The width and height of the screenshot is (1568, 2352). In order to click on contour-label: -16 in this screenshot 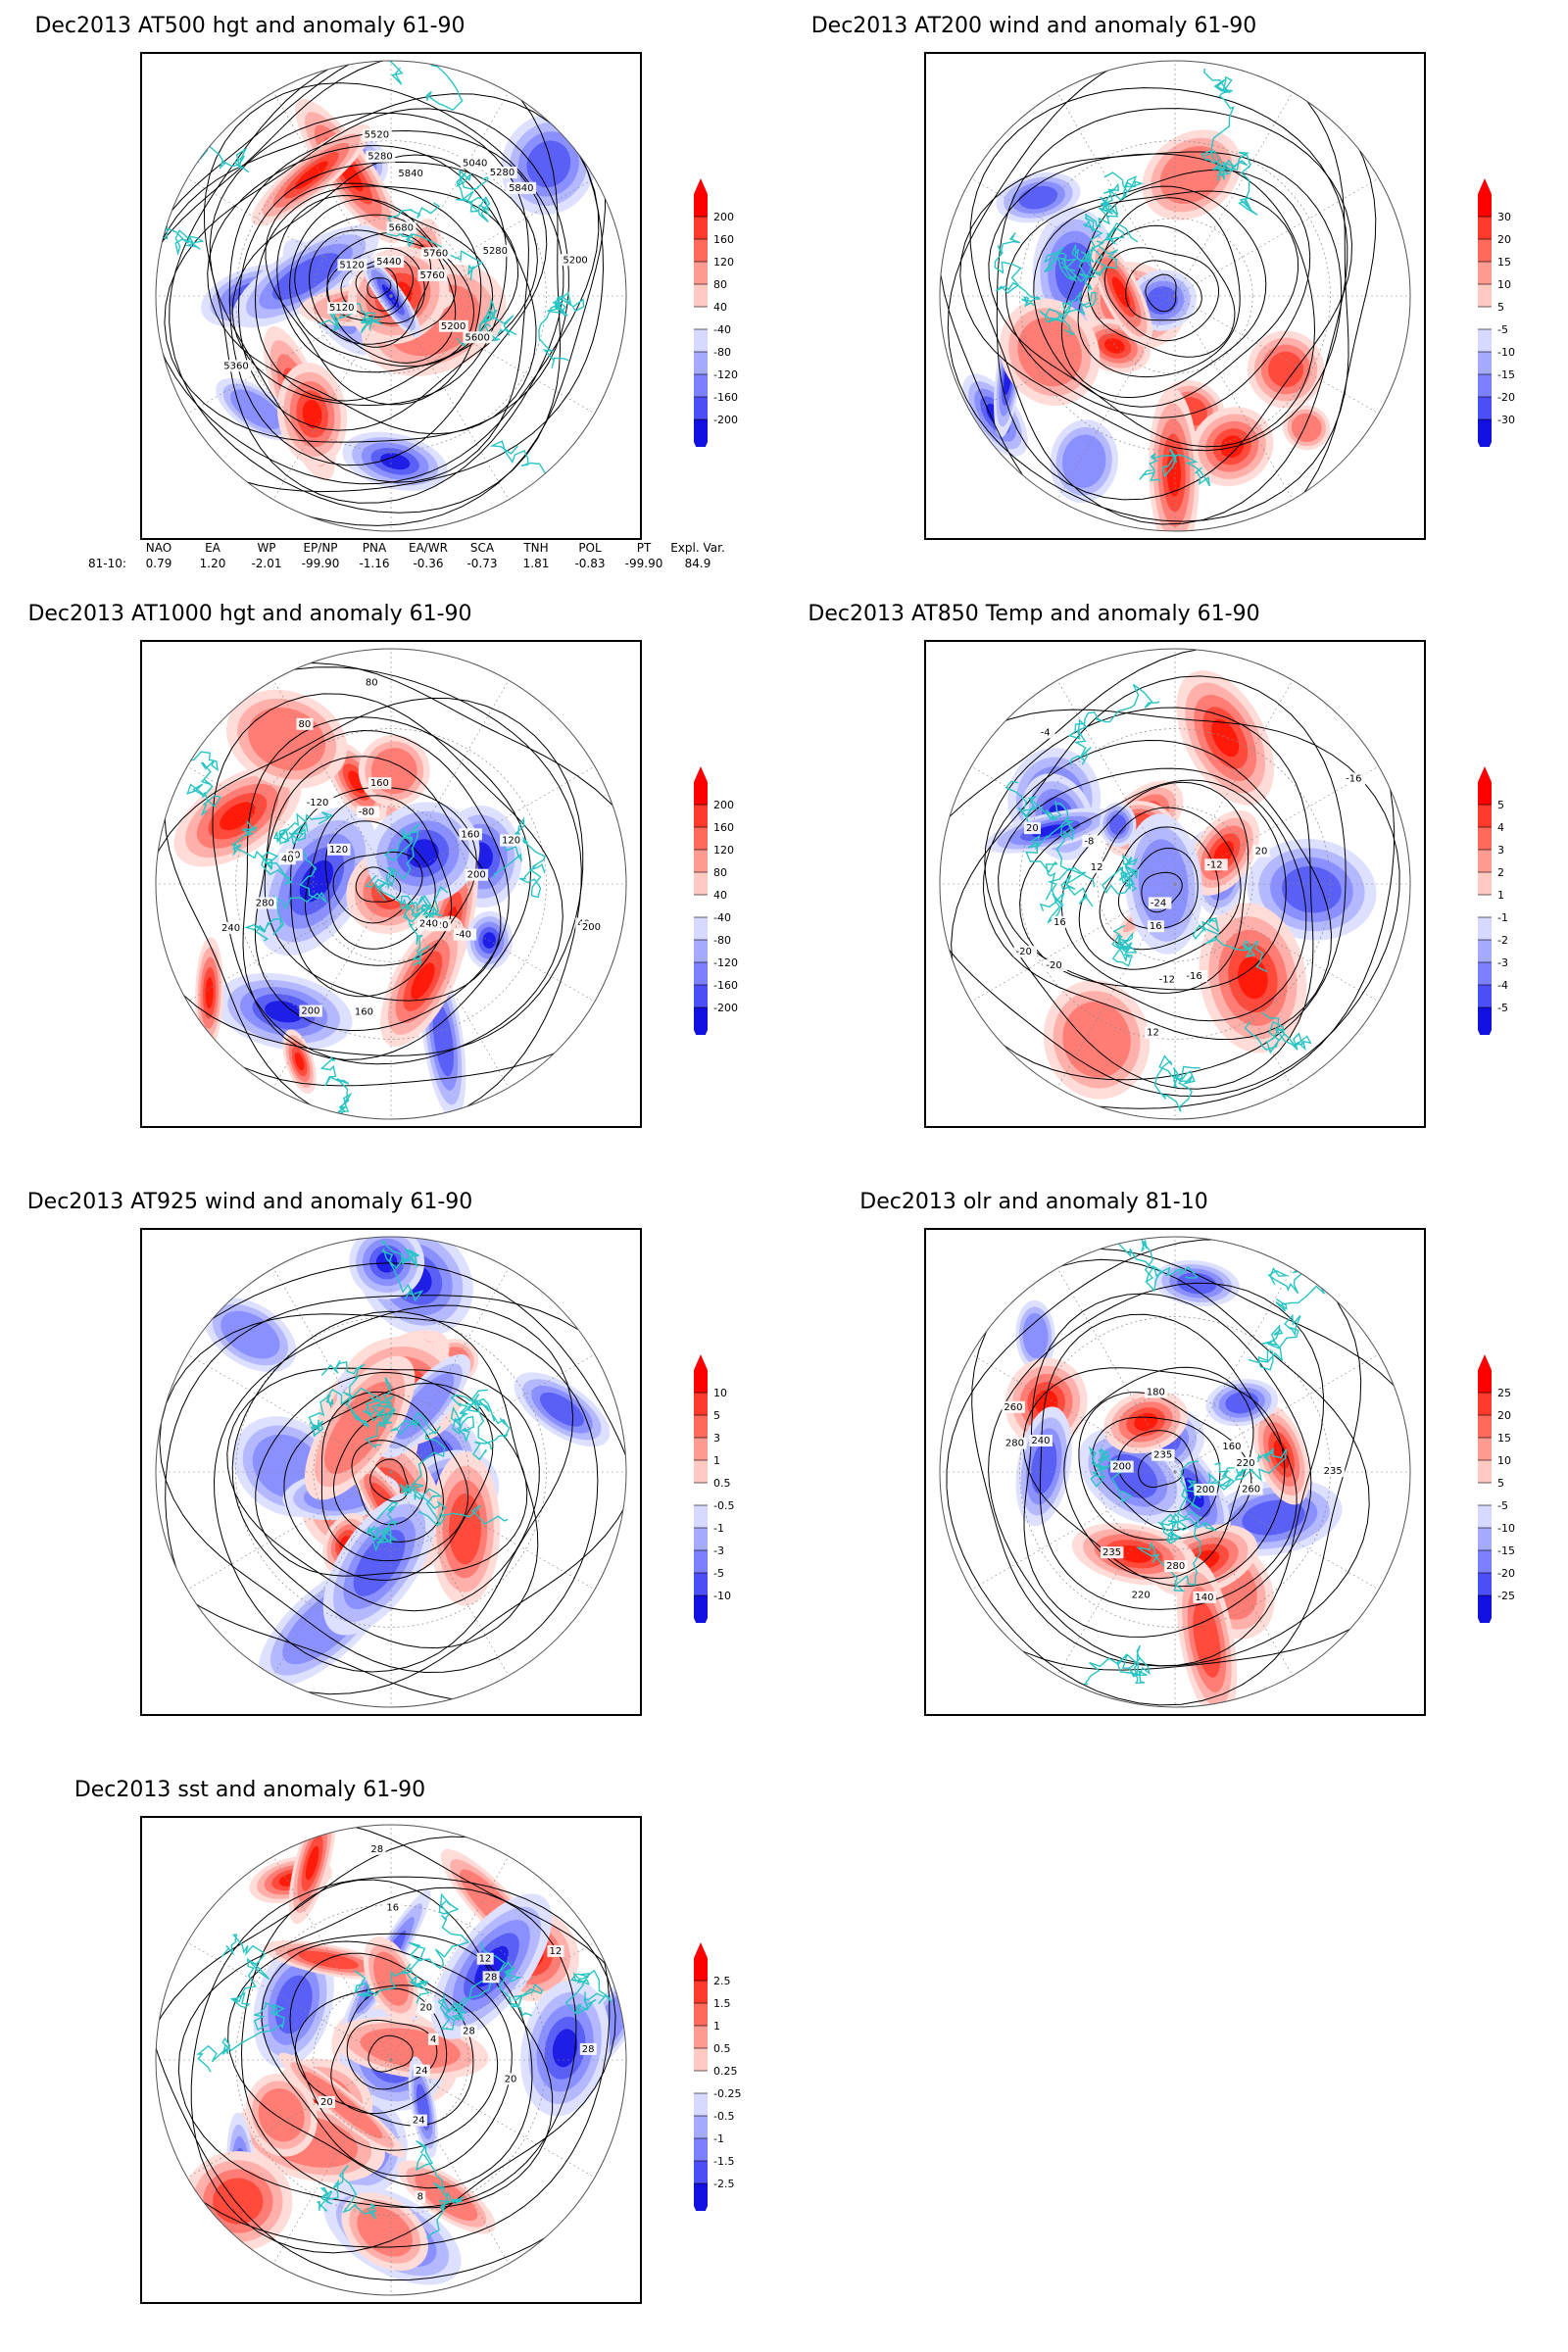, I will do `click(1353, 778)`.